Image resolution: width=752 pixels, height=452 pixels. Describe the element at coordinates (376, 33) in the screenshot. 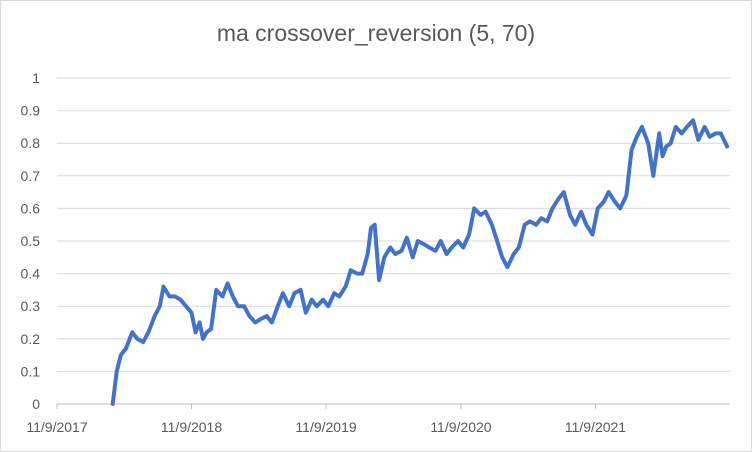

I see `chart-title: ma crossover_reversion (5, 70)` at that location.